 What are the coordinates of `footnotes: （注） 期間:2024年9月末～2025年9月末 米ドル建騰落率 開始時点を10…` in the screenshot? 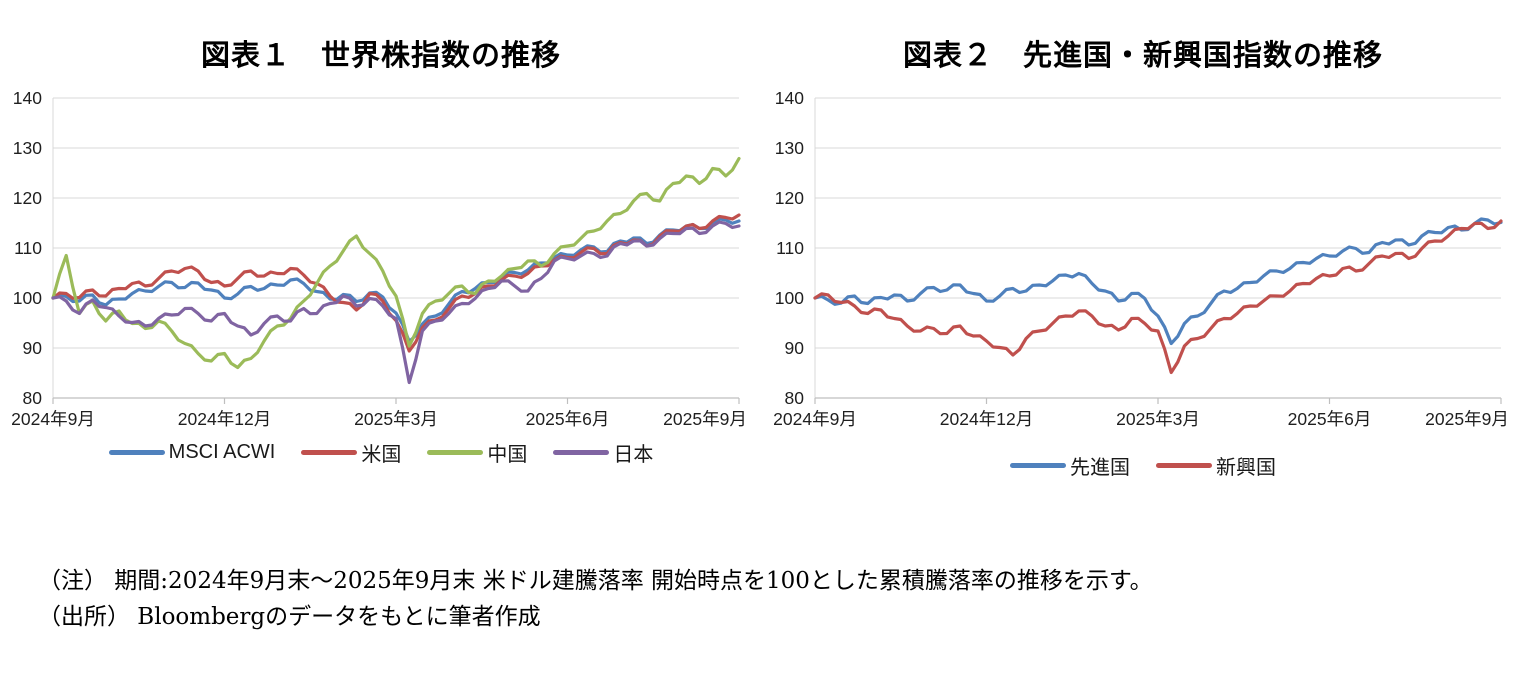 It's located at (595, 599).